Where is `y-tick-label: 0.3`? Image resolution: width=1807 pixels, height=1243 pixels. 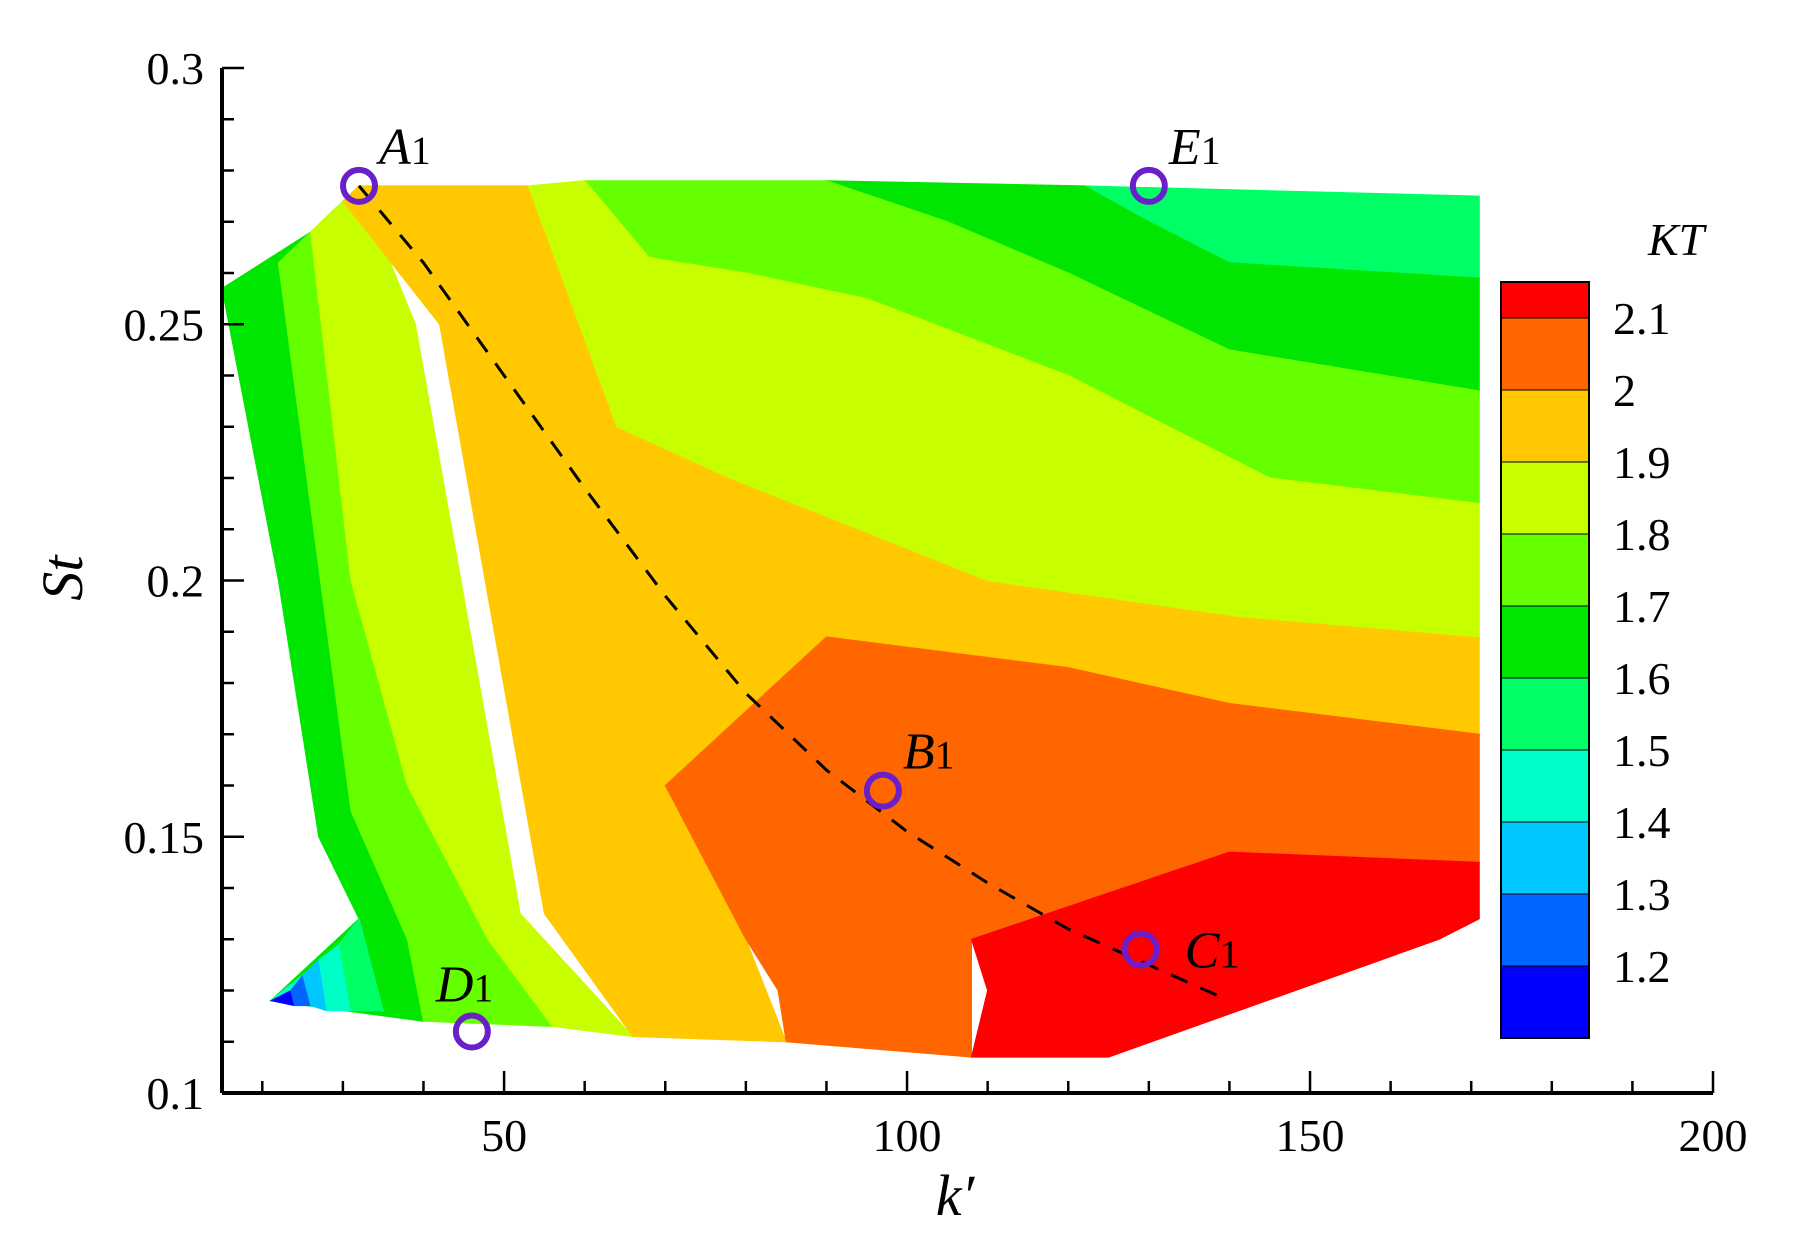 y-tick-label: 0.3 is located at coordinates (176, 68).